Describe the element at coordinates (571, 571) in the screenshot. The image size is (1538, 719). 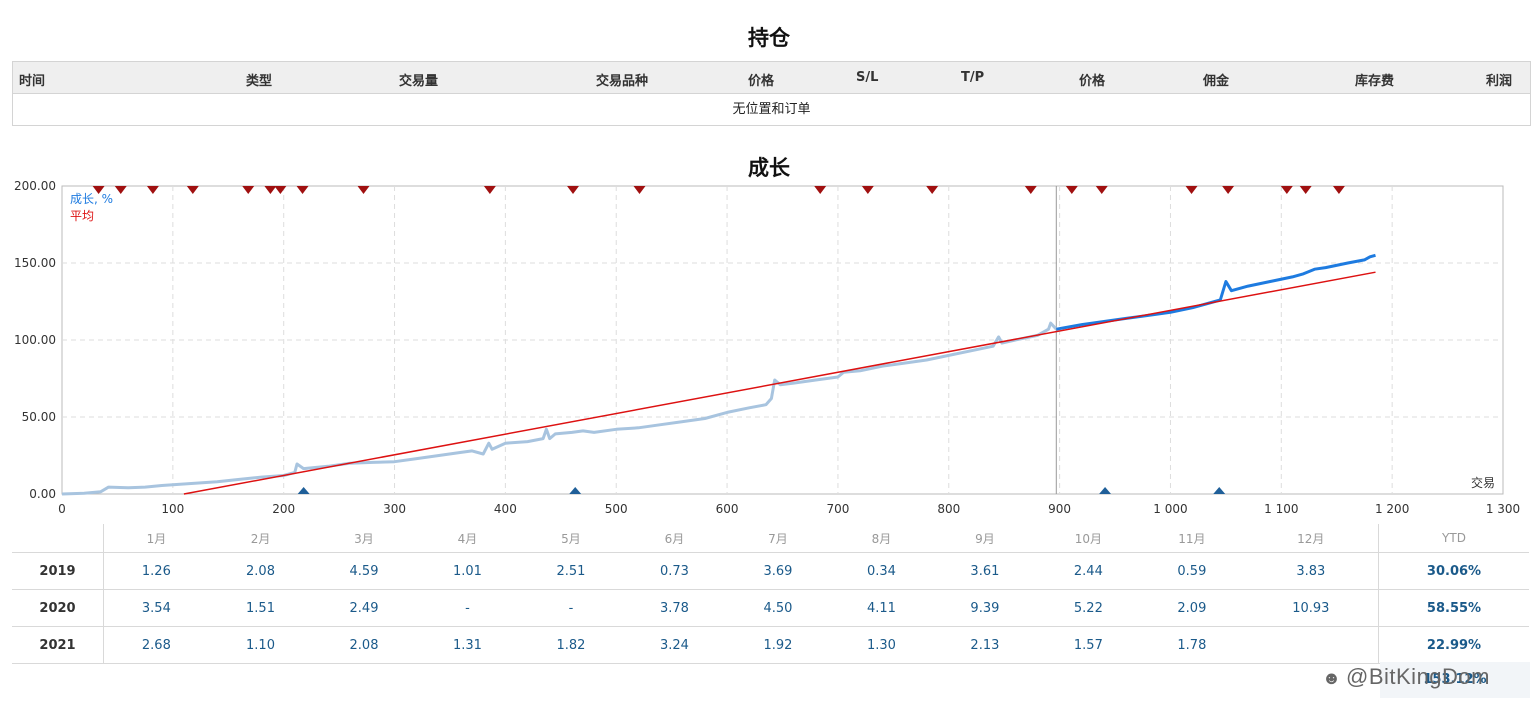
I see `month-value: 2.51` at that location.